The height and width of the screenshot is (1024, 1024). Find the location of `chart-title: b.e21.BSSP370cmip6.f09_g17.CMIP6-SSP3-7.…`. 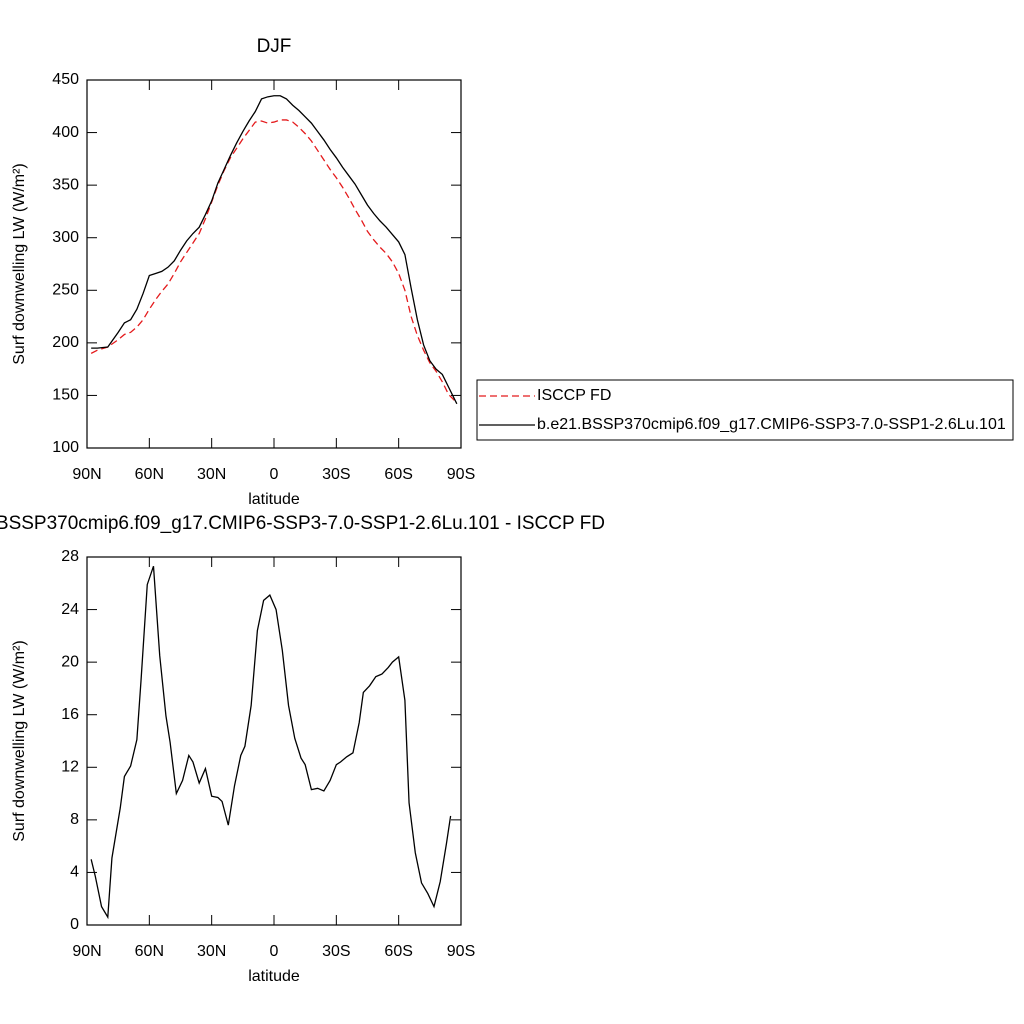

chart-title: b.e21.BSSP370cmip6.f09_g17.CMIP6-SSP3-7.… is located at coordinates (302, 523).